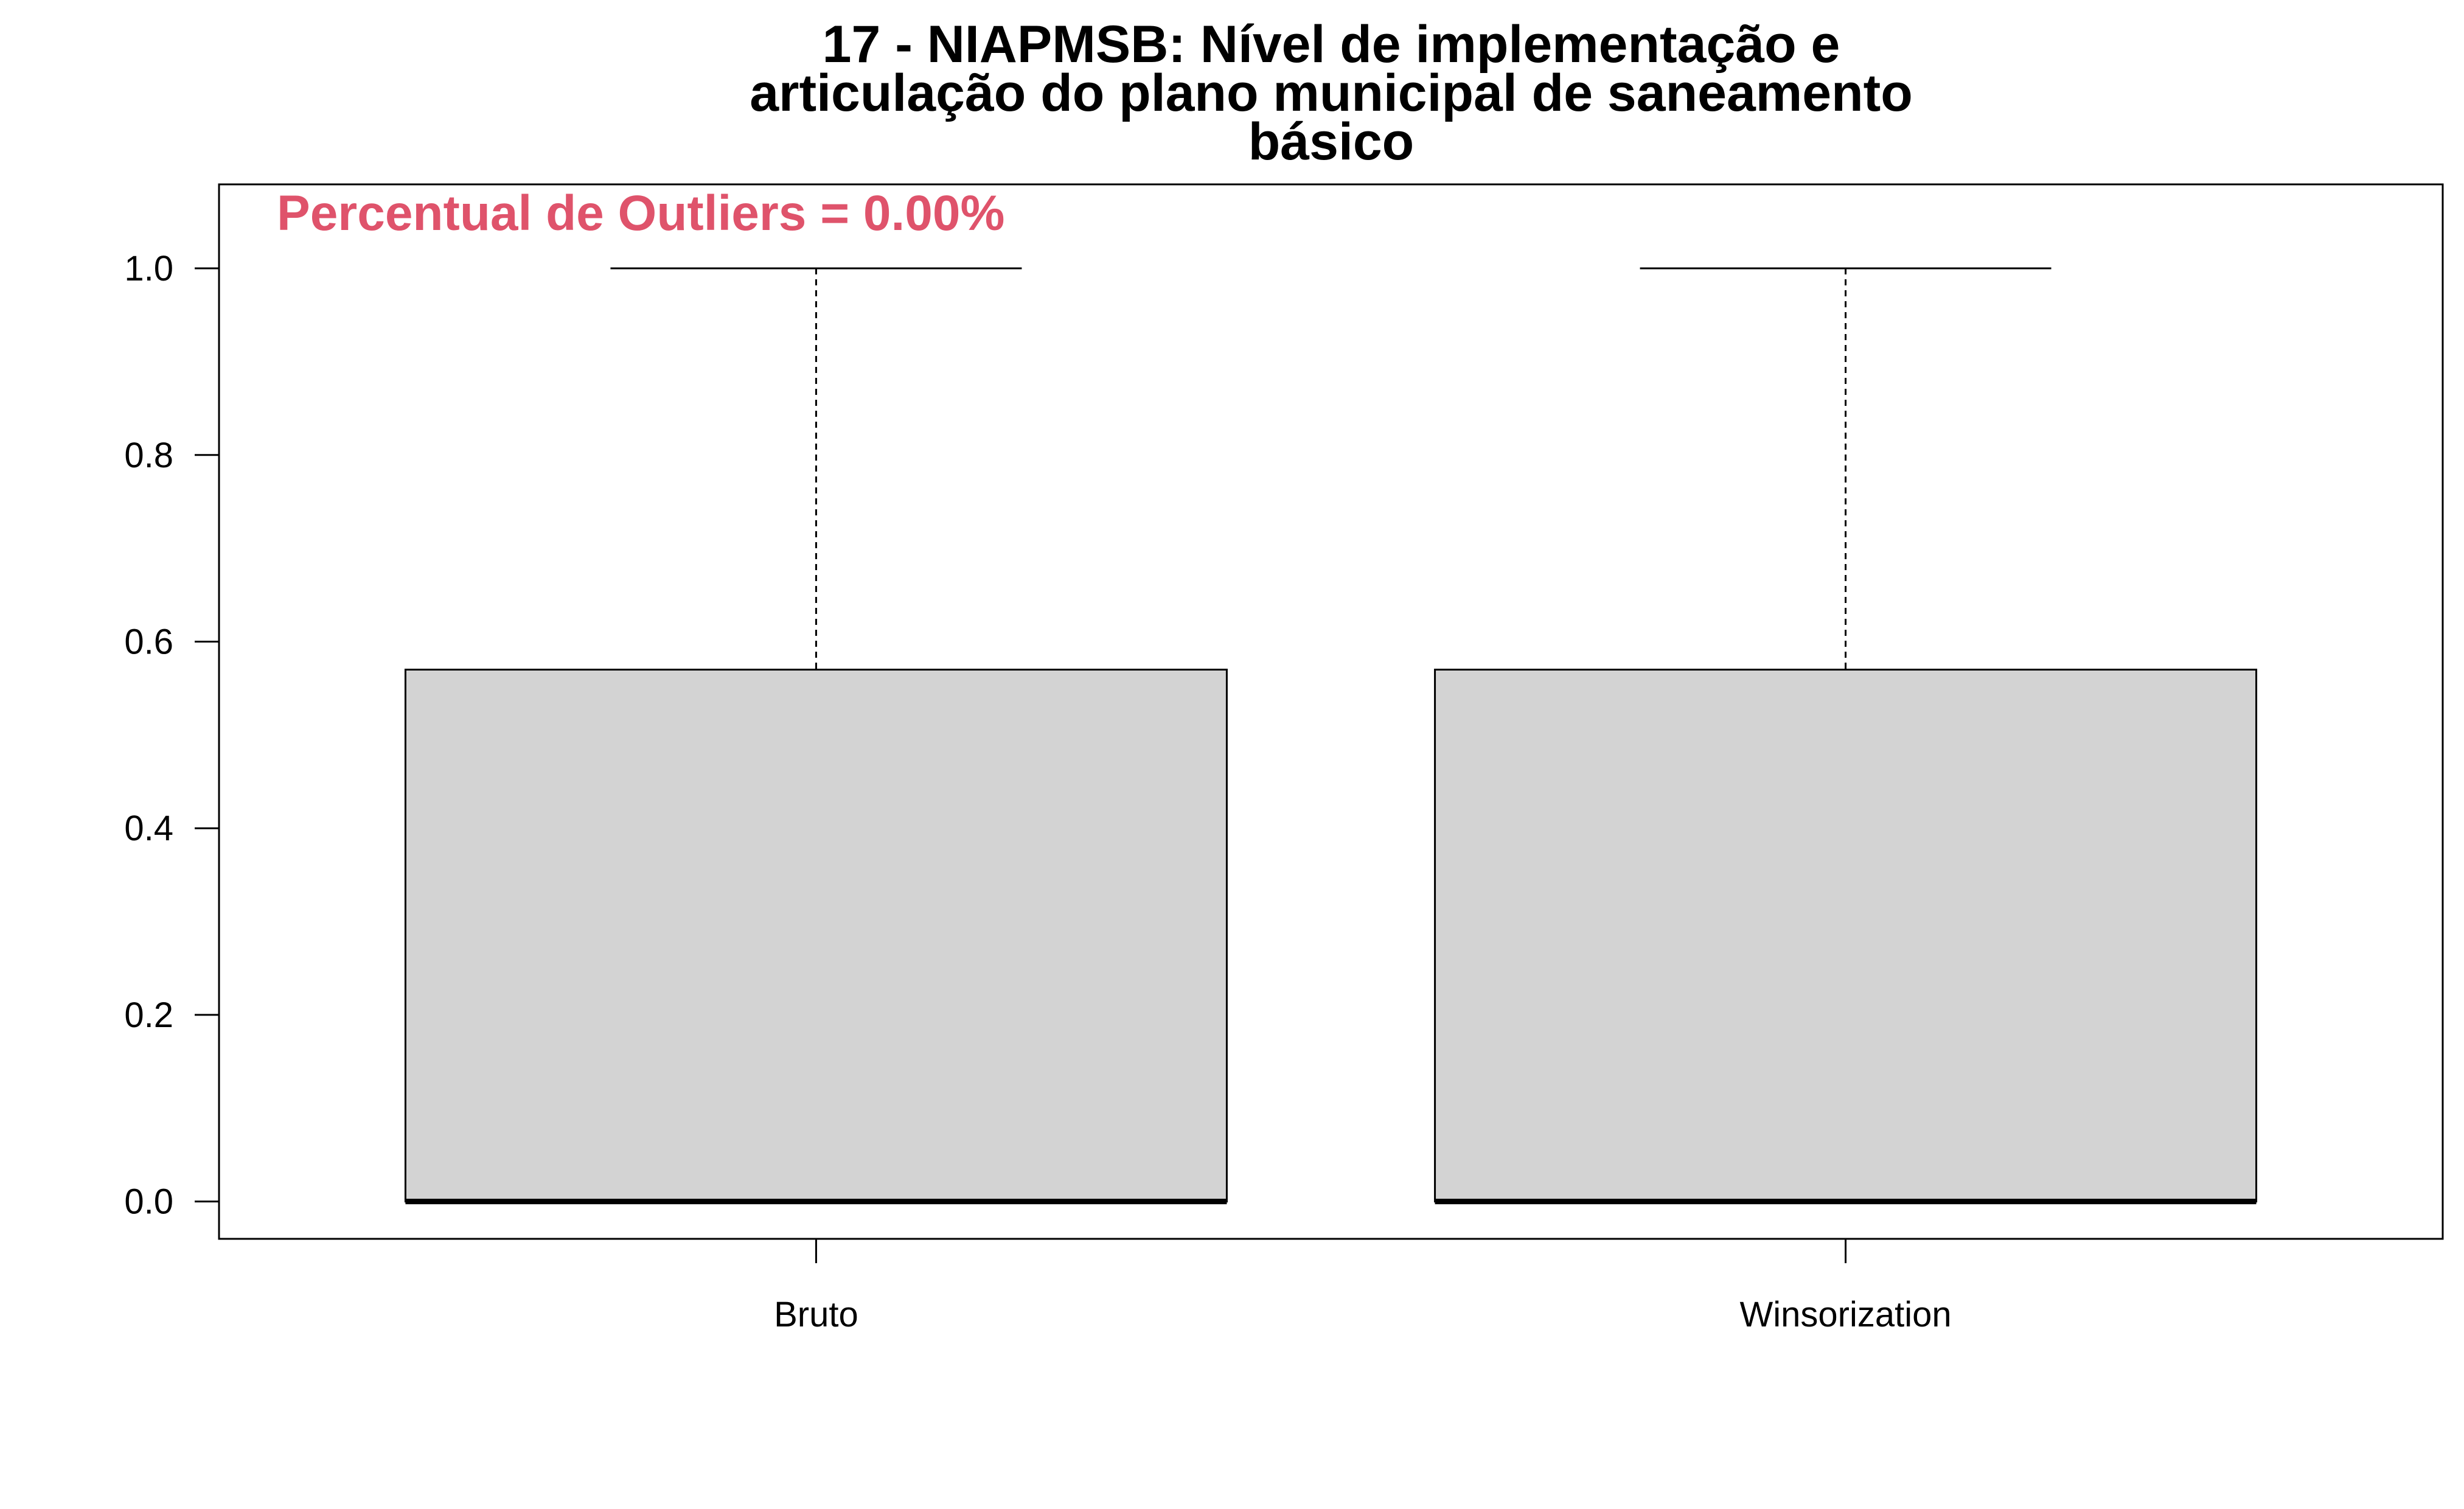 The width and height of the screenshot is (2464, 1509). I want to click on chart-title-line-1: 17 - NIAPMSB: Nível de implementação e, so click(1331, 45).